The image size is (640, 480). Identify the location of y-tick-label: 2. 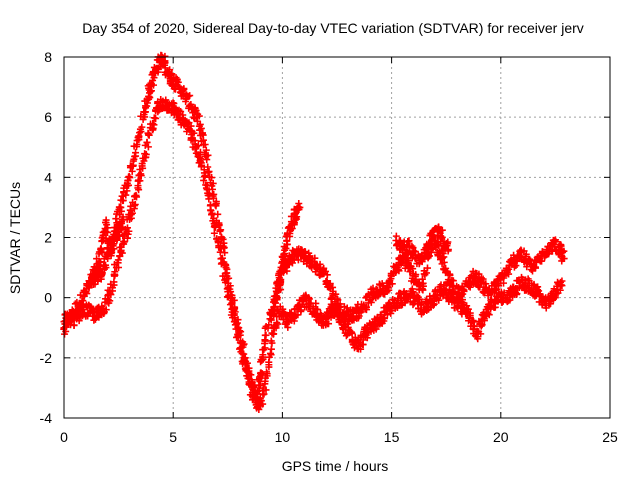
(48, 238).